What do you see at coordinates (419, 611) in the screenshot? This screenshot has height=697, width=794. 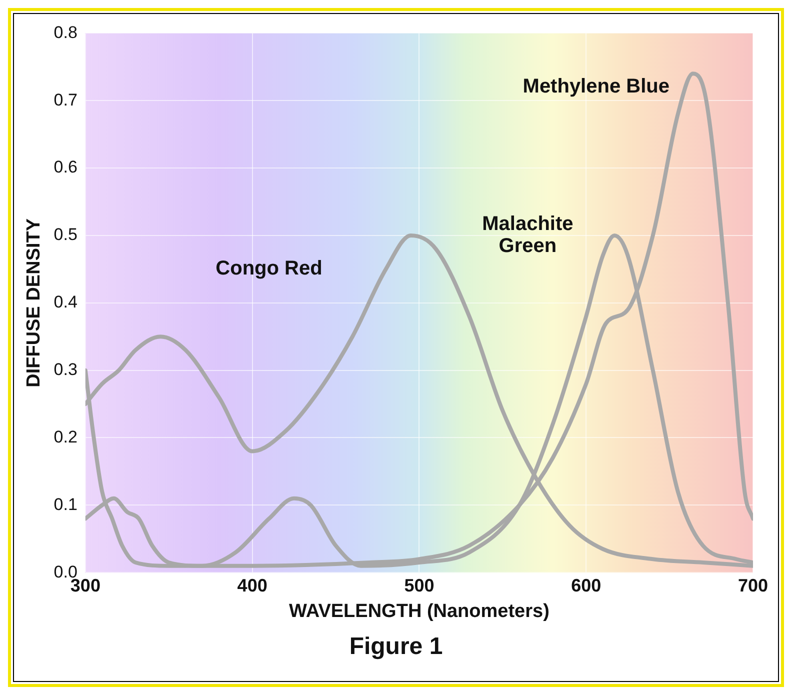 I see `x-axis-title: WAVELENGTH (Nanometers)` at bounding box center [419, 611].